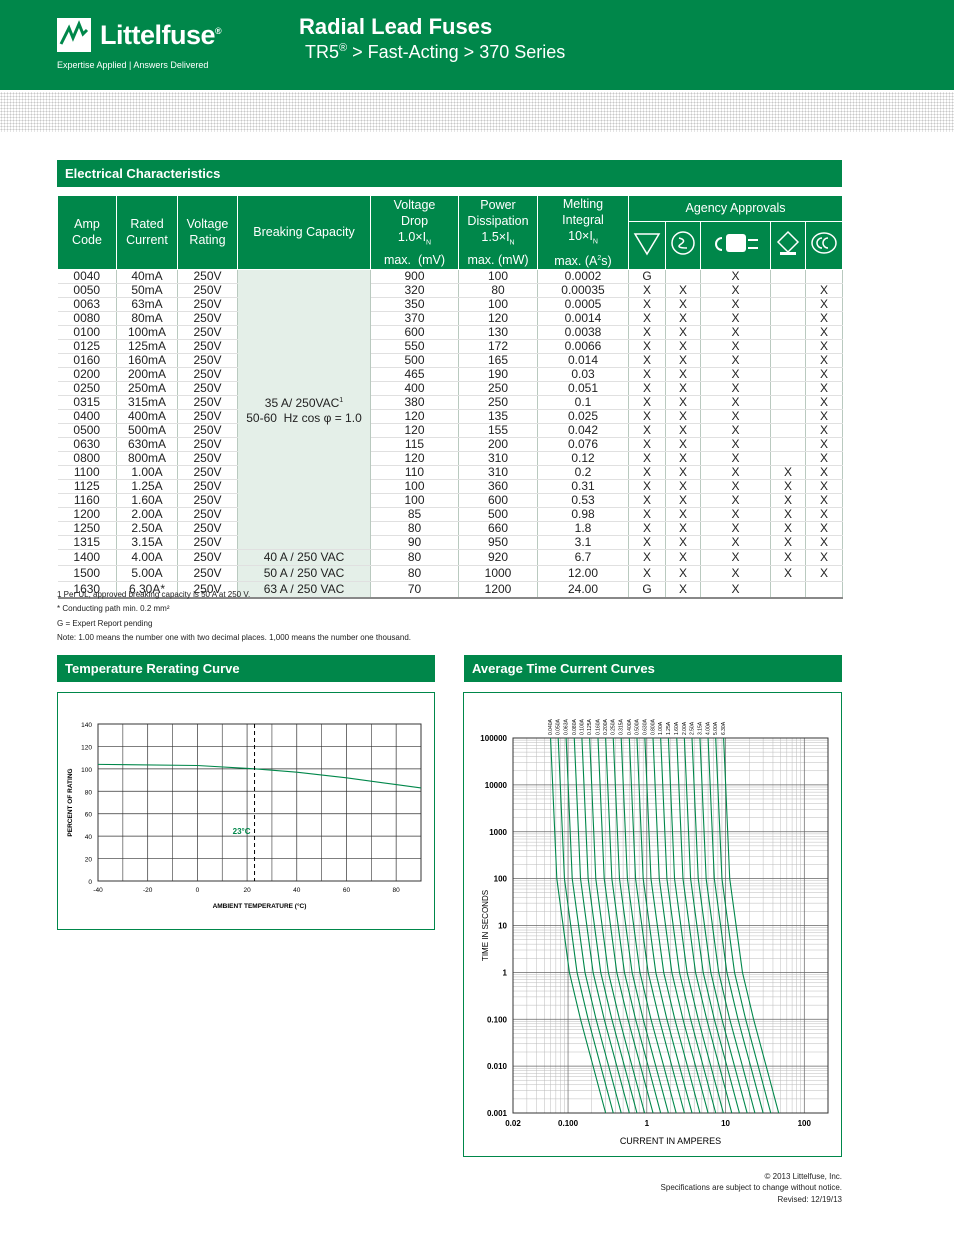 The width and height of the screenshot is (954, 1235). Describe the element at coordinates (583, 318) in the screenshot. I see `cell-i2t: 0.0014` at that location.